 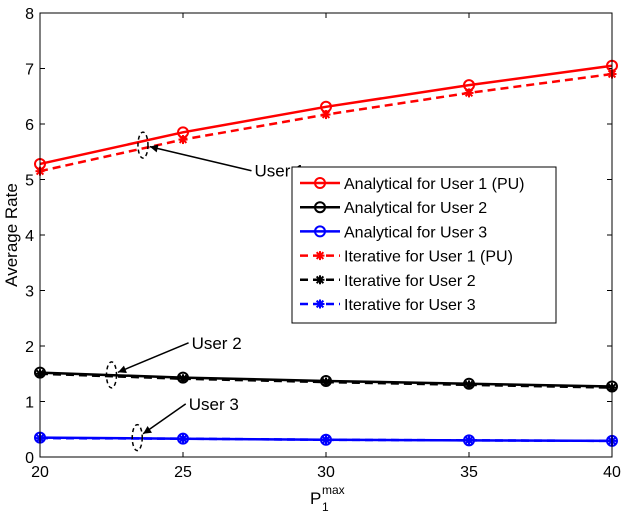 I want to click on x-tick-label: 30, so click(x=326, y=472).